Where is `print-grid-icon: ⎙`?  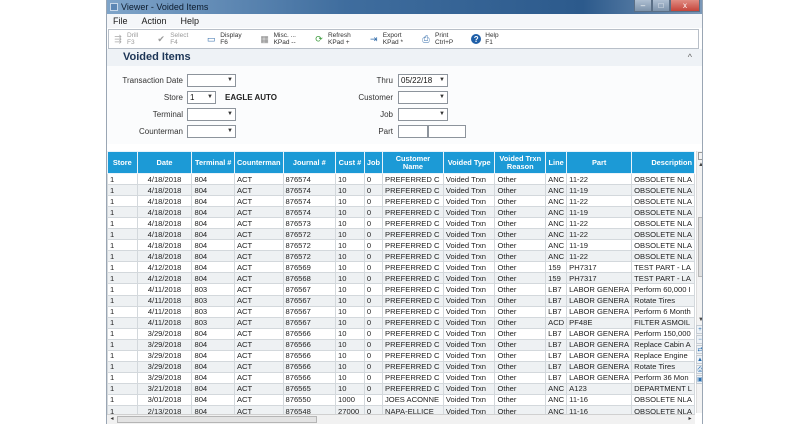 print-grid-icon: ⎙ is located at coordinates (699, 369).